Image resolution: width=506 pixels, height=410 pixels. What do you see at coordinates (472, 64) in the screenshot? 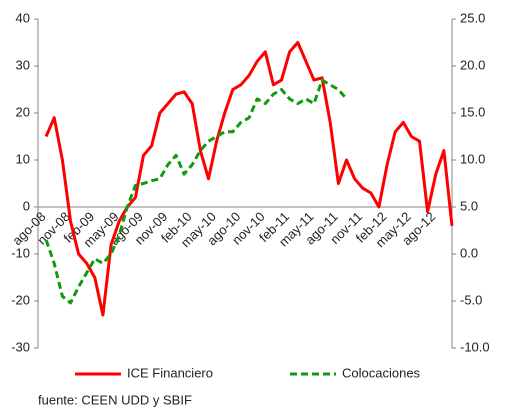
I see `y2-tick-label: 20.0` at bounding box center [472, 64].